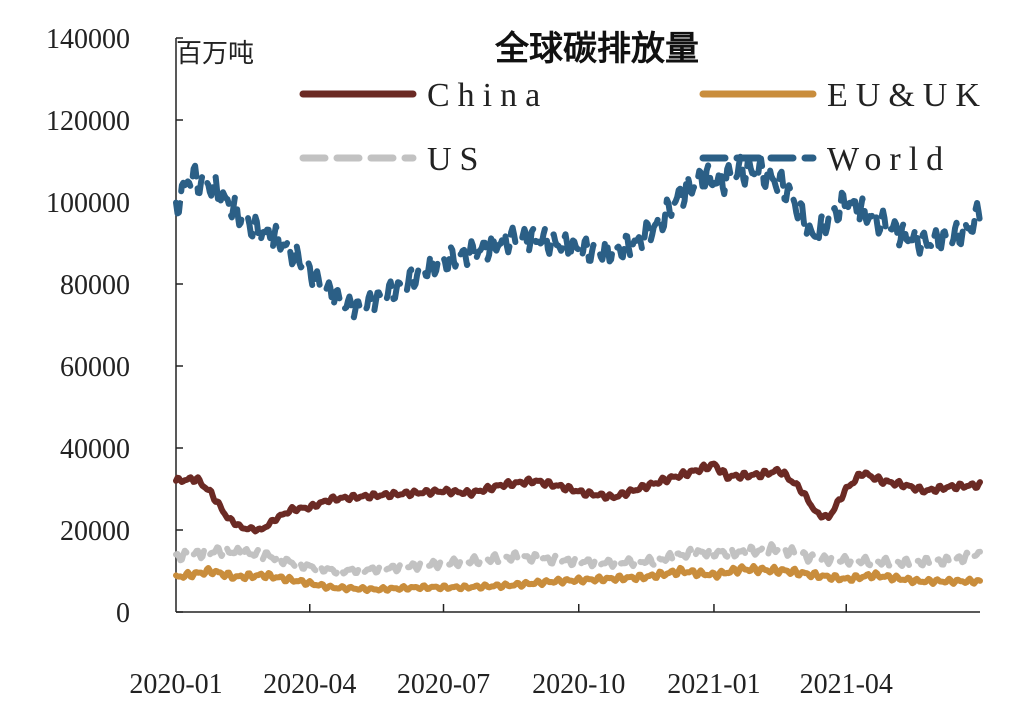 This screenshot has width=1017, height=722. What do you see at coordinates (309, 684) in the screenshot?
I see `x-tick-label: 2020-04` at bounding box center [309, 684].